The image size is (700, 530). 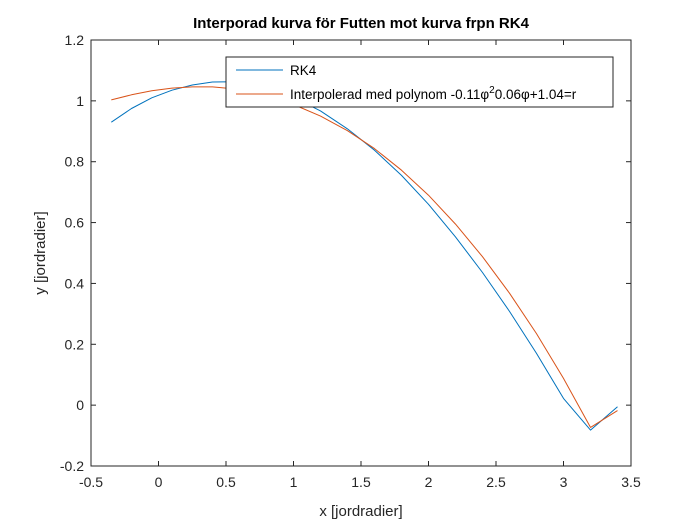 What do you see at coordinates (72, 466) in the screenshot?
I see `y-tick-label: -0.2` at bounding box center [72, 466].